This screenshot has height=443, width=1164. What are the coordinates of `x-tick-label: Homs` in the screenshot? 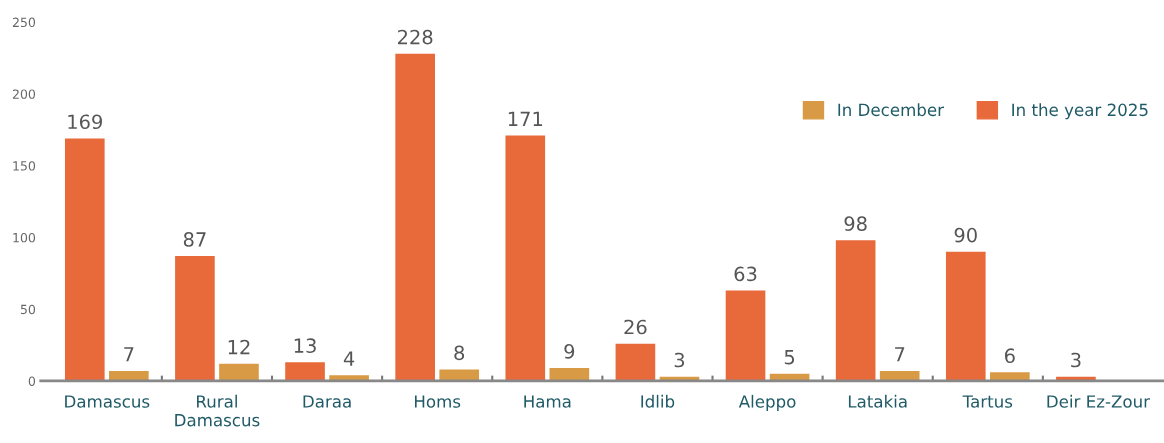 It's located at (438, 401).